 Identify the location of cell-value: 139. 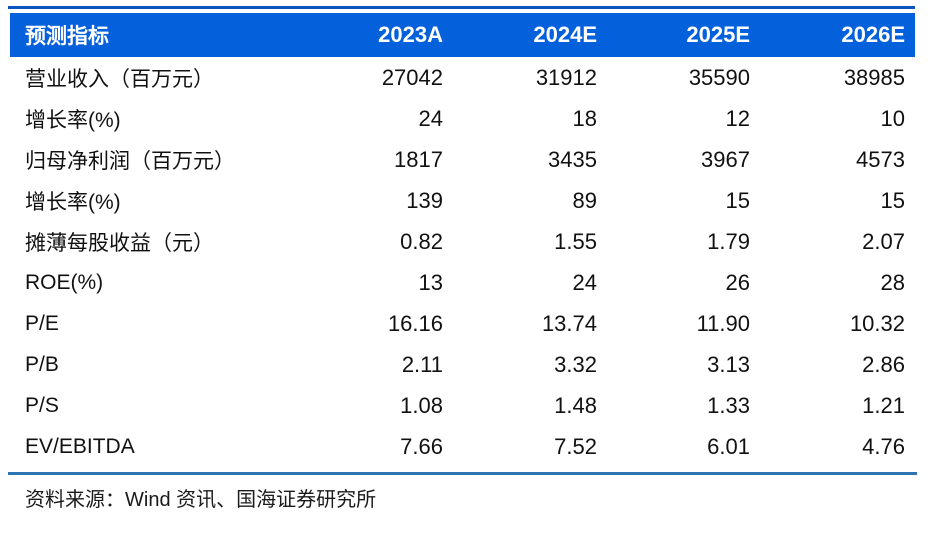
(424, 200).